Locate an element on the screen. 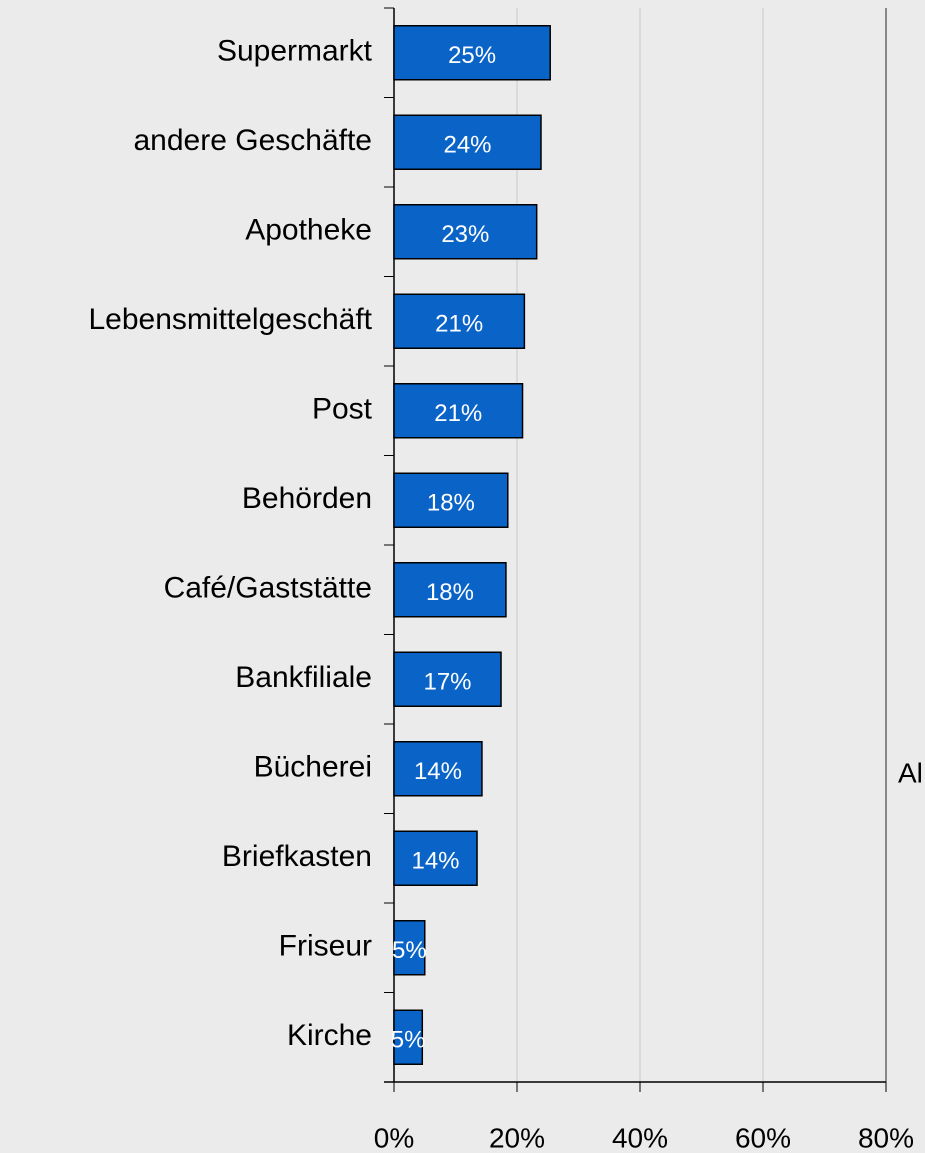 The image size is (925, 1153). category-label: Supermarkt is located at coordinates (295, 51).